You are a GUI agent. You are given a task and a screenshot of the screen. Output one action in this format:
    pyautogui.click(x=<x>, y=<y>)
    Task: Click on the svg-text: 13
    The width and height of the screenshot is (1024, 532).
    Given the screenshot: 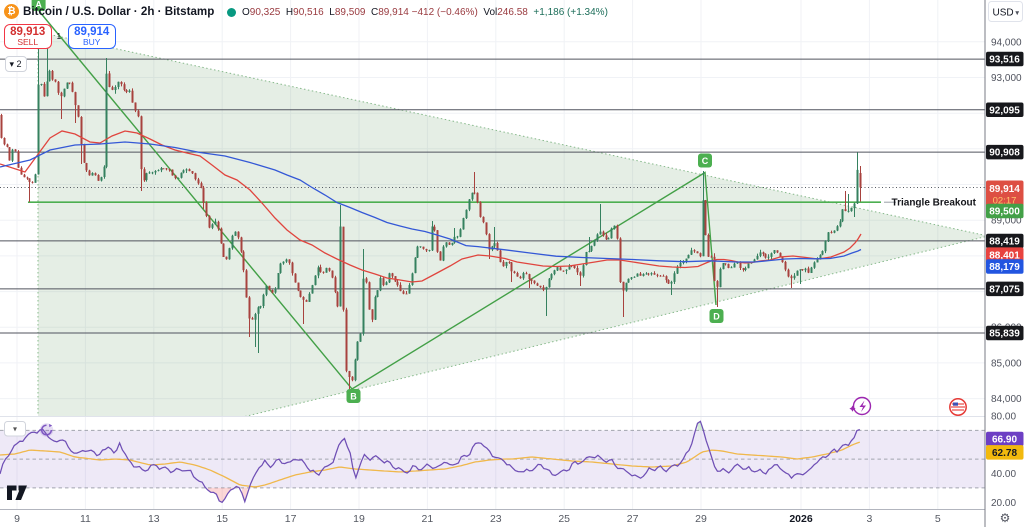 What is the action you would take?
    pyautogui.click(x=154, y=519)
    